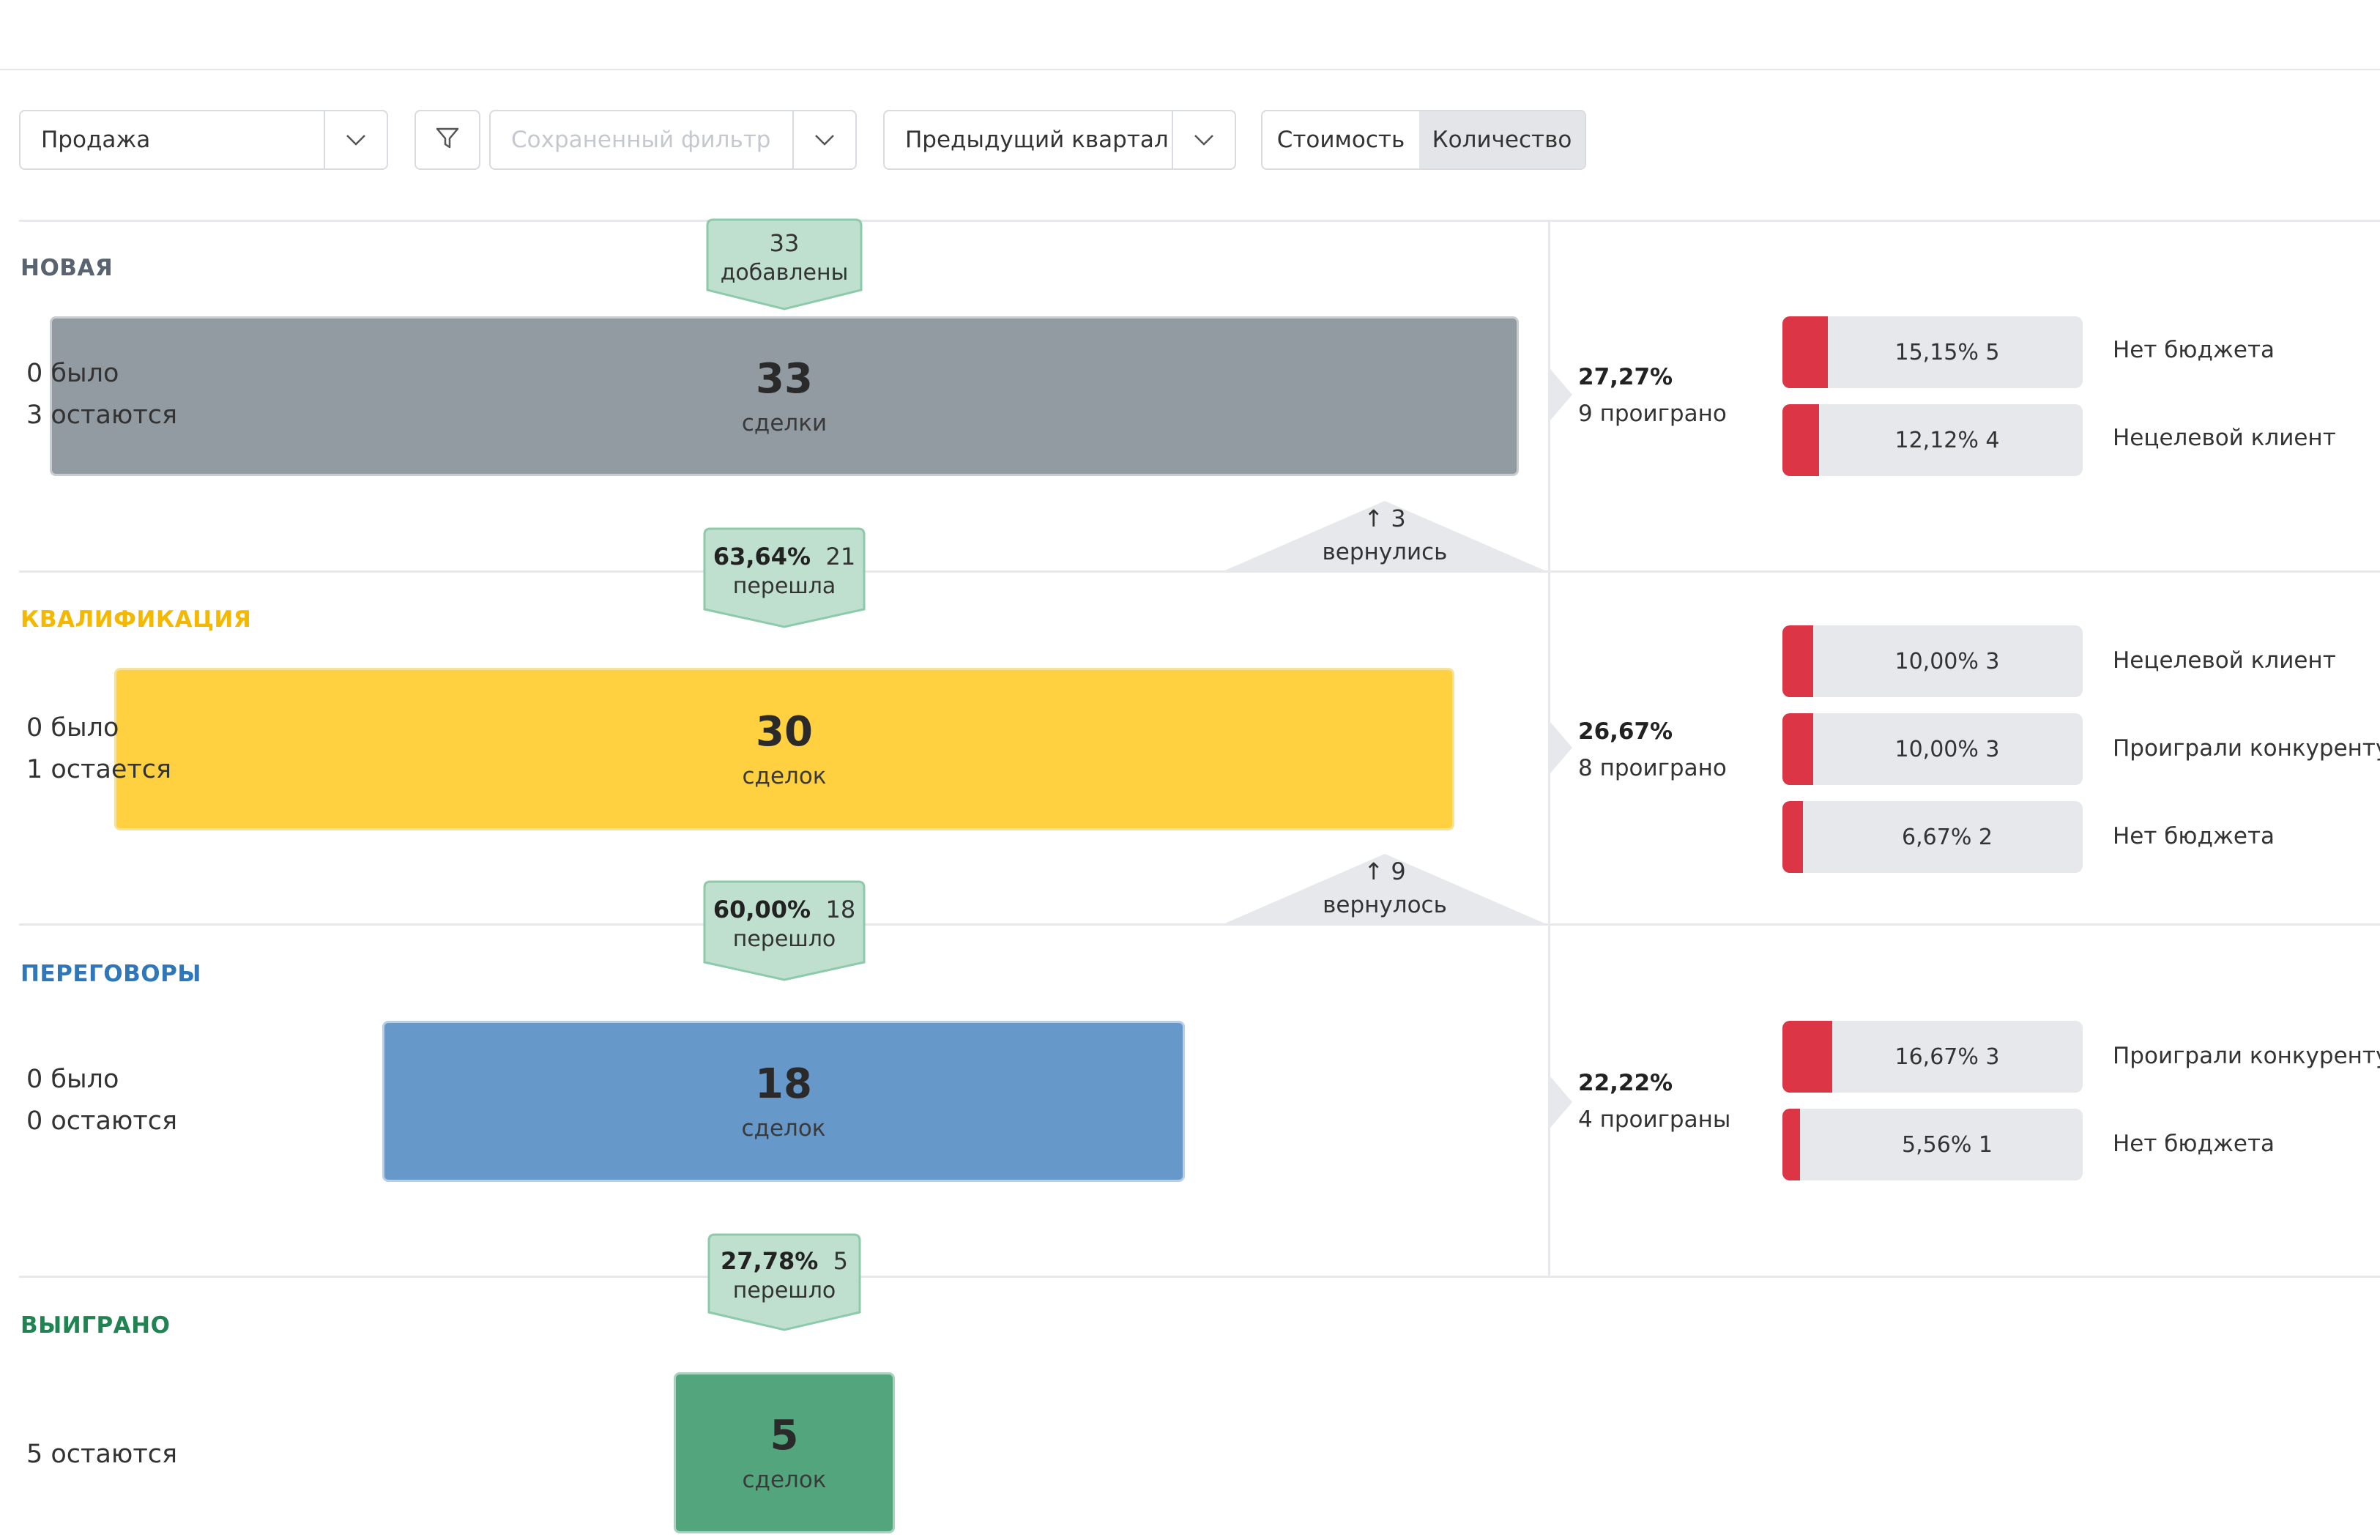 Image resolution: width=2380 pixels, height=1540 pixels. I want to click on lost-reason-value: 10,00% 3, so click(1947, 749).